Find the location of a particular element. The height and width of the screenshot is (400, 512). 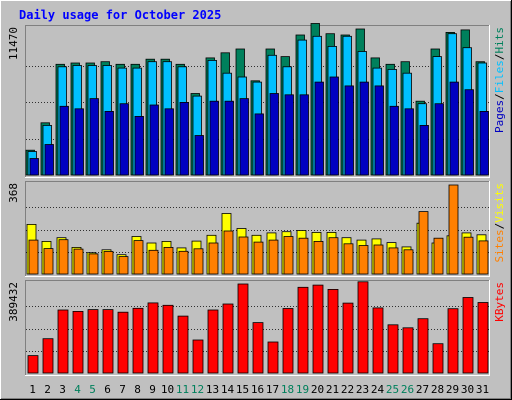

x-tick-label: 20 is located at coordinates (317, 389).